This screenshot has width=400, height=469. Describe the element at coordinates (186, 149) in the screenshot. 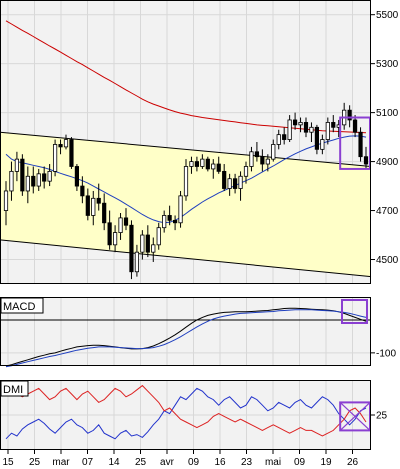

I see `channel-upper-line` at that location.